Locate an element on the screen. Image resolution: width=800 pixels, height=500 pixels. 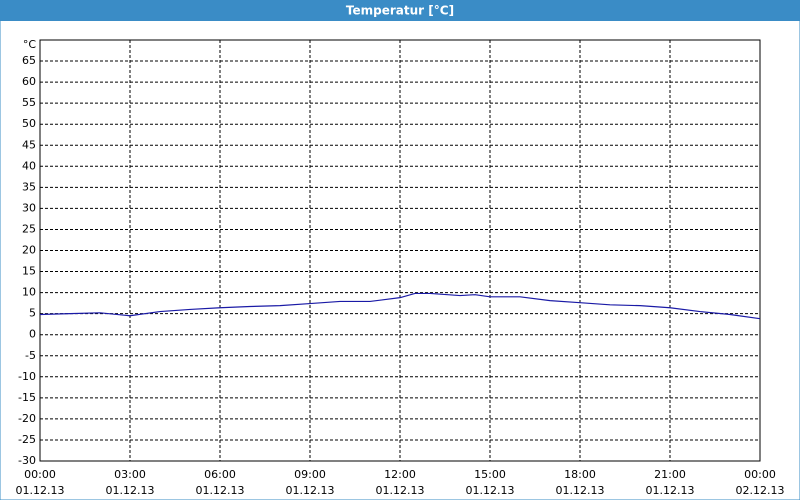
title-bar is located at coordinates (400, 10).